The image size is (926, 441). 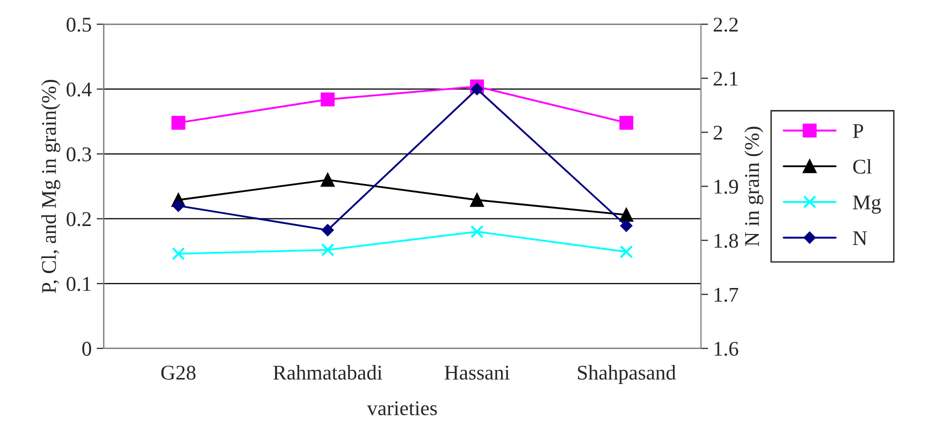 What do you see at coordinates (866, 205) in the screenshot?
I see `legend-label: Mg` at bounding box center [866, 205].